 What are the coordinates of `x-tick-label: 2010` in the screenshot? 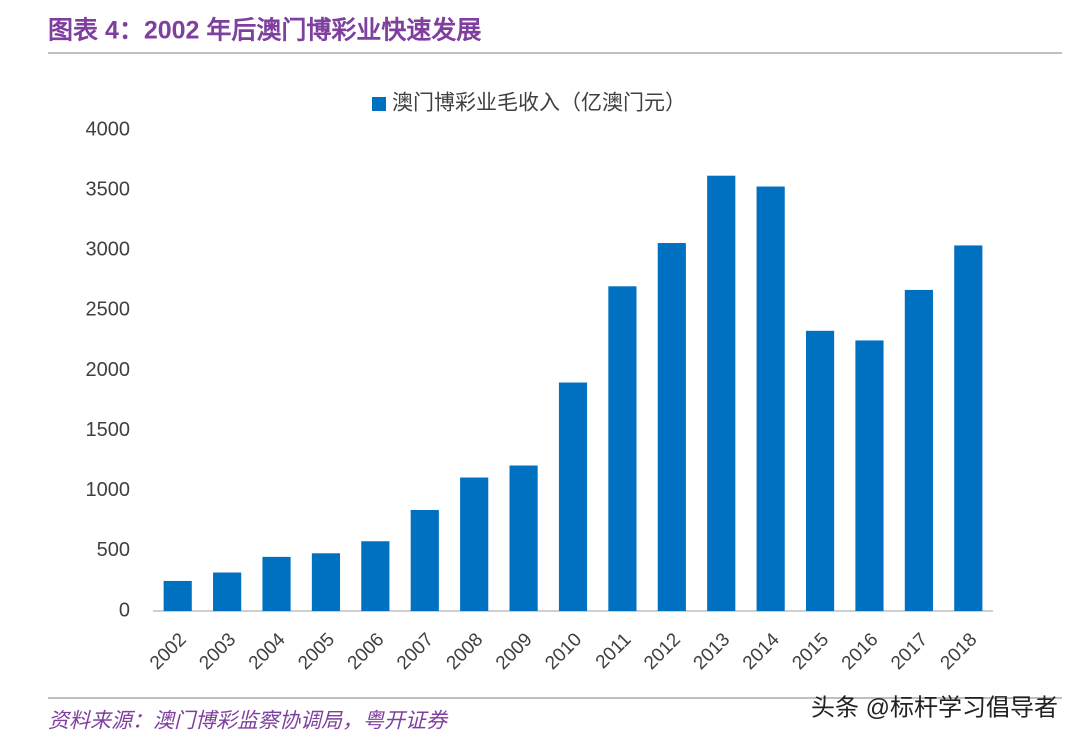 It's located at (563, 651).